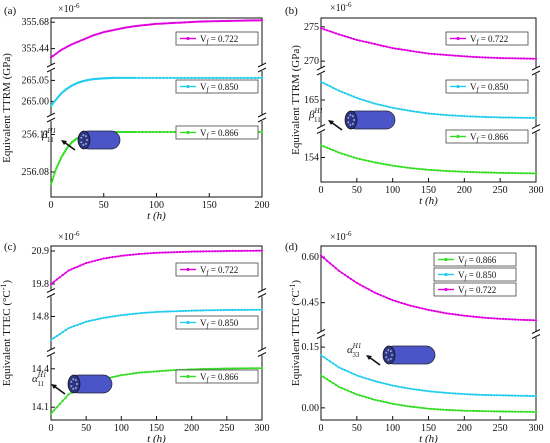 The width and height of the screenshot is (550, 443). Describe the element at coordinates (219, 271) in the screenshot. I see `legend-label: Vf = 0.722` at that location.